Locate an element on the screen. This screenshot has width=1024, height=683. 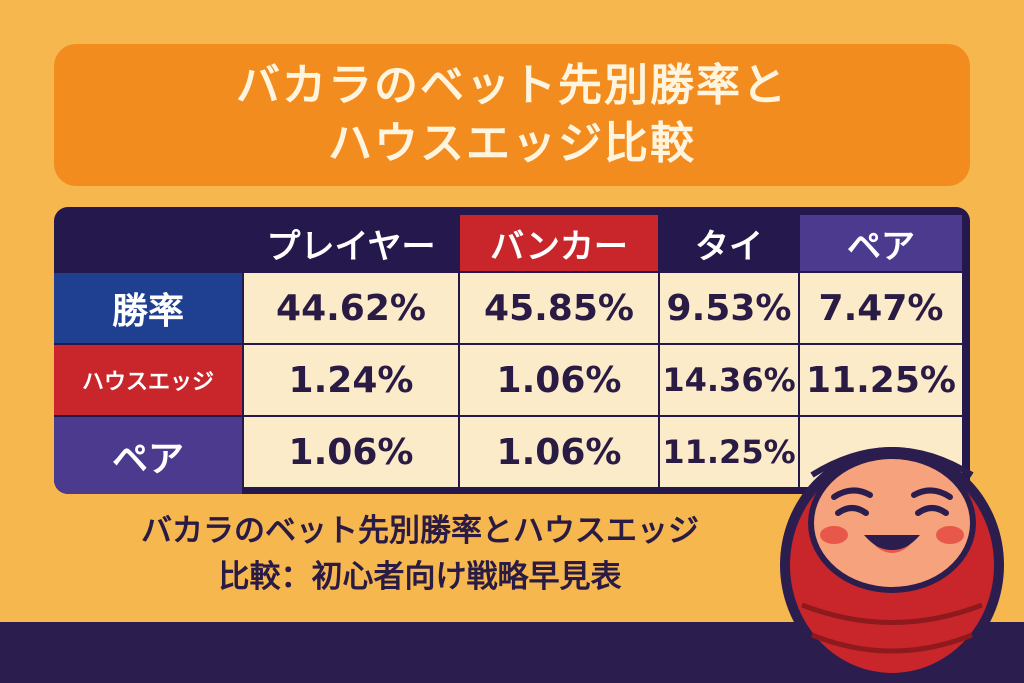
cell-win-player: 44.62% is located at coordinates (351, 308).